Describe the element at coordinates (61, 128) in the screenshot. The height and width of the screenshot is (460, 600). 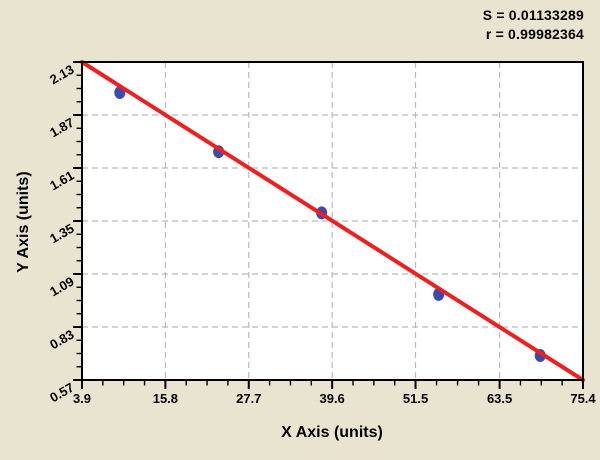
I see `y-tick-label: 1.87` at that location.